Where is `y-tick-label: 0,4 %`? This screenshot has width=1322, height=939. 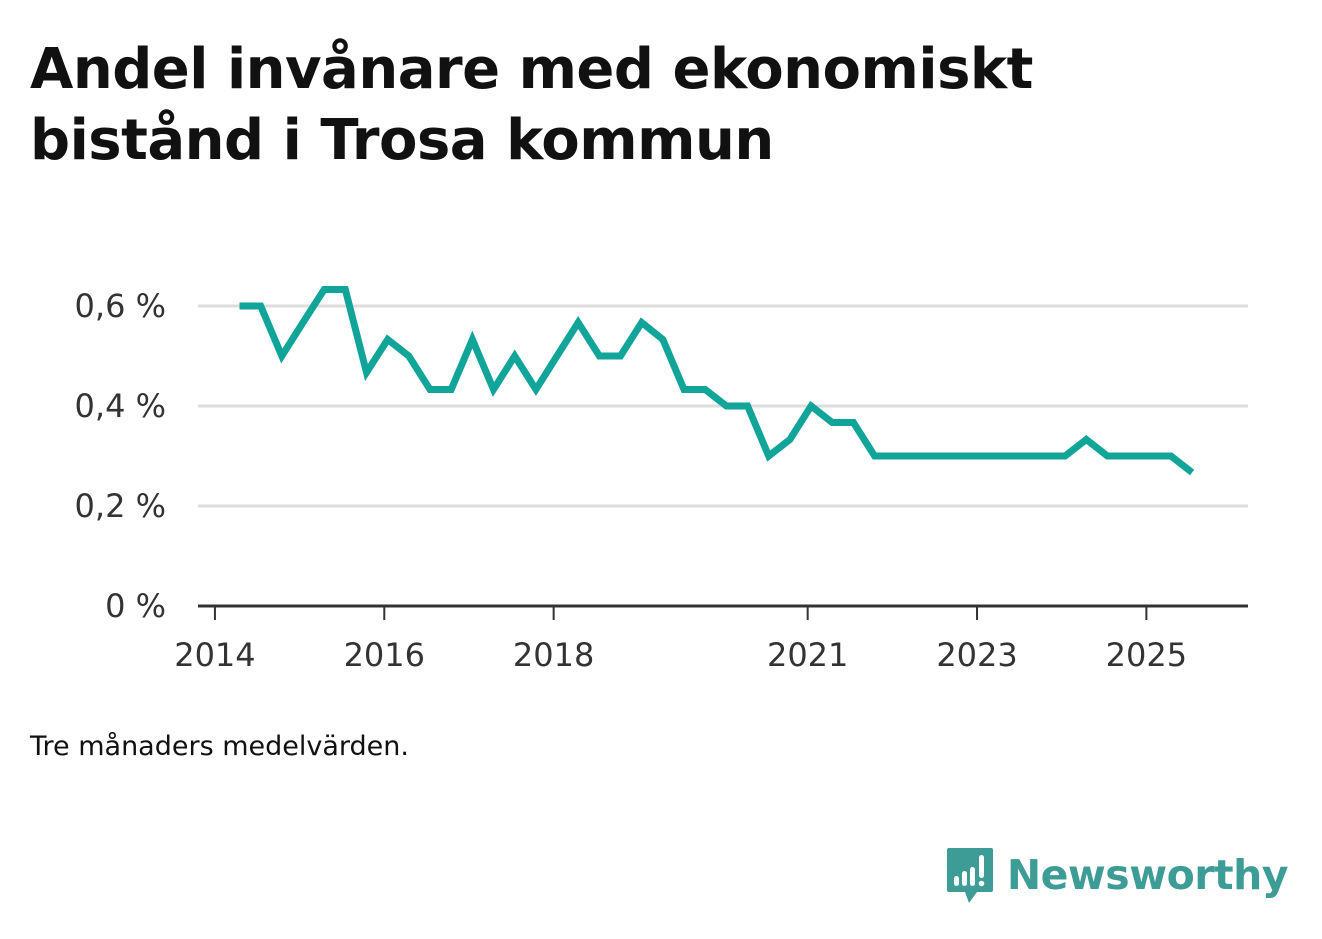 y-tick-label: 0,4 % is located at coordinates (120, 406).